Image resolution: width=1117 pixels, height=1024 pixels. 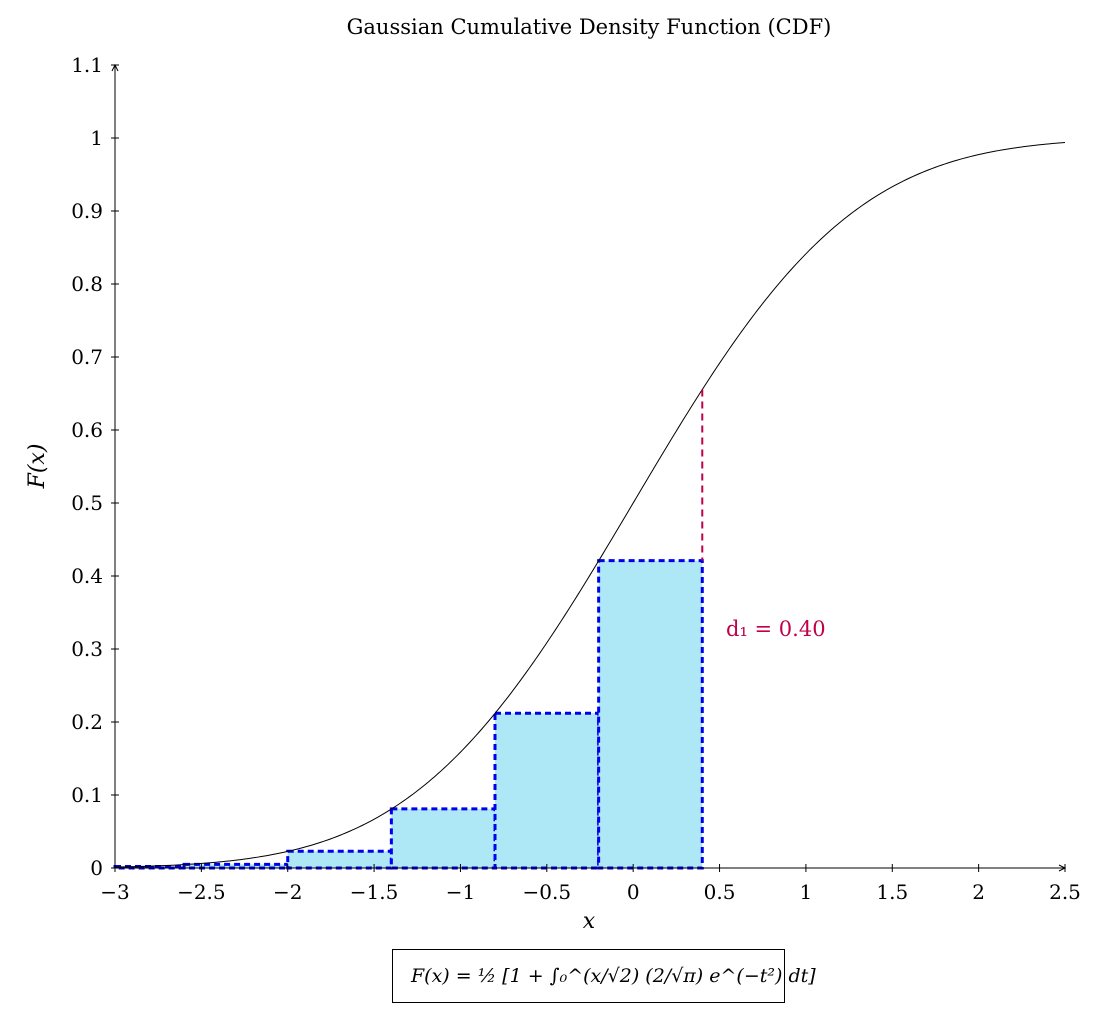 I want to click on y-tick-label: 0.8, so click(x=87, y=284).